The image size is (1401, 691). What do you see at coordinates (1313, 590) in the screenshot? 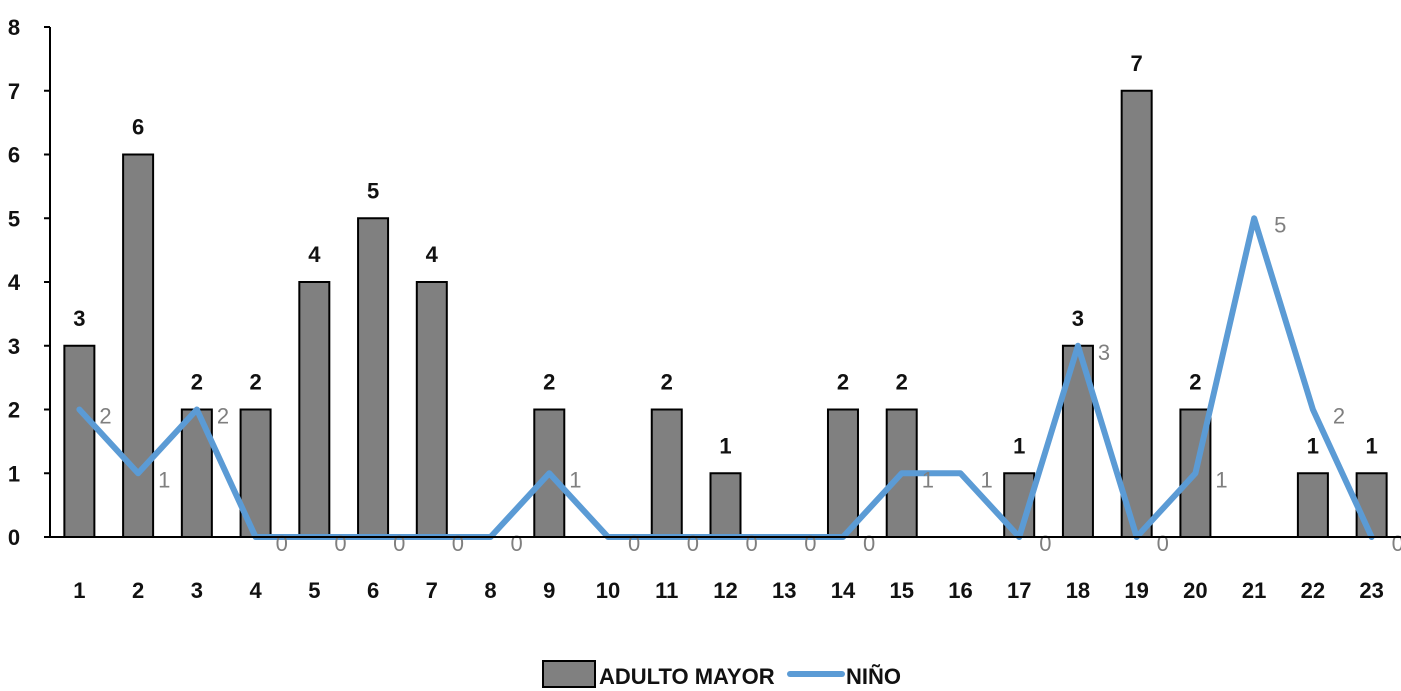
I see `x-tick-label: 22` at bounding box center [1313, 590].